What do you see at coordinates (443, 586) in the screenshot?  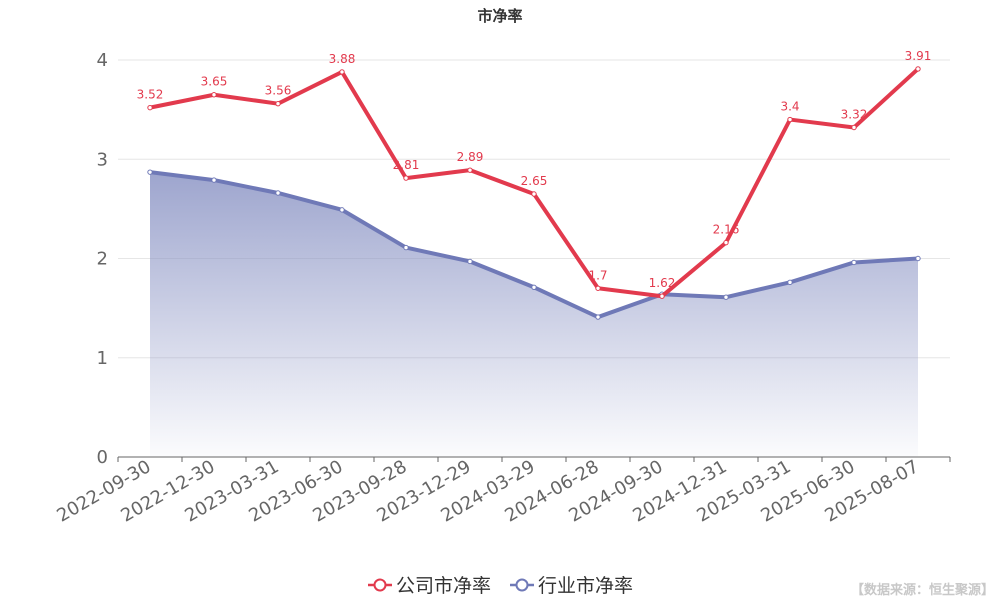 I see `legend-label: 公司市净率` at bounding box center [443, 586].